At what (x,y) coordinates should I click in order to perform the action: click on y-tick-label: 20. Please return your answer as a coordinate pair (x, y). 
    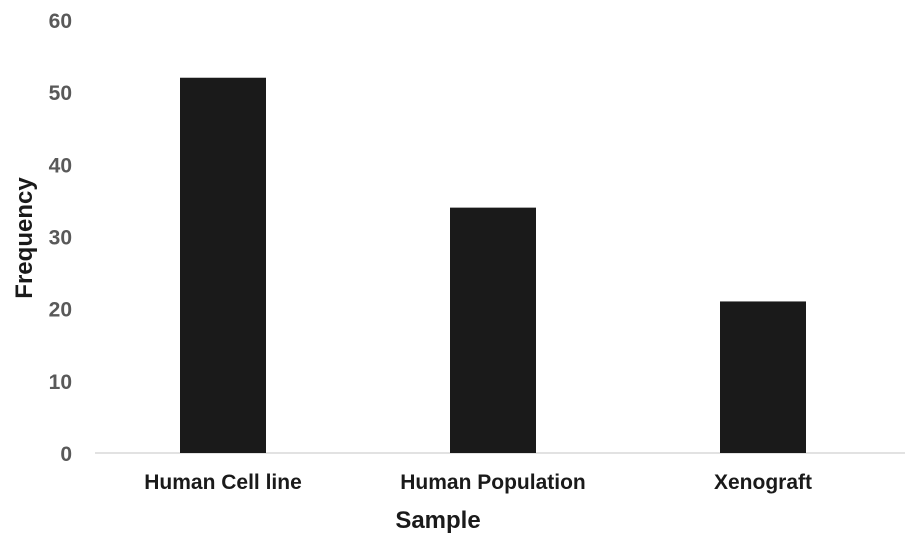
    Looking at the image, I should click on (60, 310).